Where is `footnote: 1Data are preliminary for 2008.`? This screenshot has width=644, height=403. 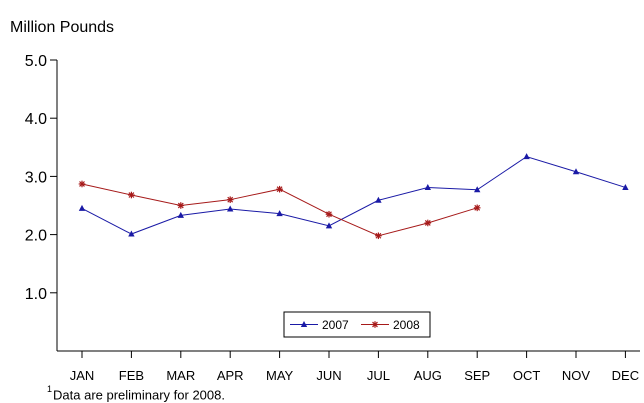
footnote: 1Data are preliminary for 2008. is located at coordinates (136, 393).